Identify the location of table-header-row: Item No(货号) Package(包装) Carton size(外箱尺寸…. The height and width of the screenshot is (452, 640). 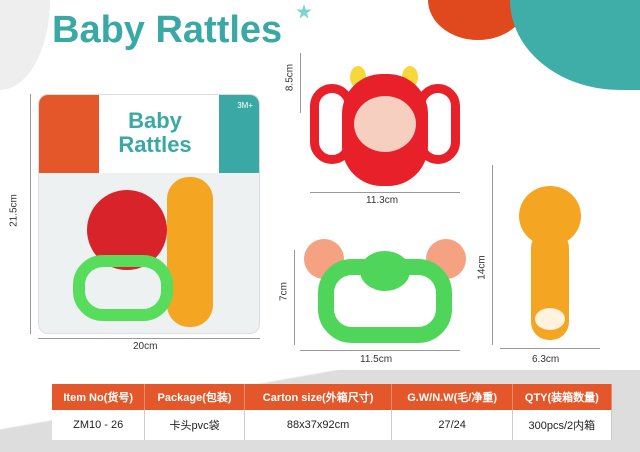
(332, 397).